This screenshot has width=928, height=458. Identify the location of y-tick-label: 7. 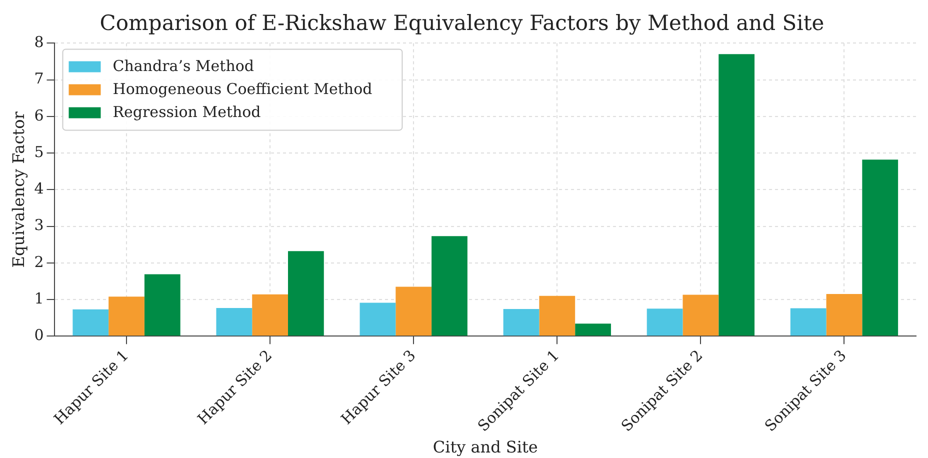
(39, 79).